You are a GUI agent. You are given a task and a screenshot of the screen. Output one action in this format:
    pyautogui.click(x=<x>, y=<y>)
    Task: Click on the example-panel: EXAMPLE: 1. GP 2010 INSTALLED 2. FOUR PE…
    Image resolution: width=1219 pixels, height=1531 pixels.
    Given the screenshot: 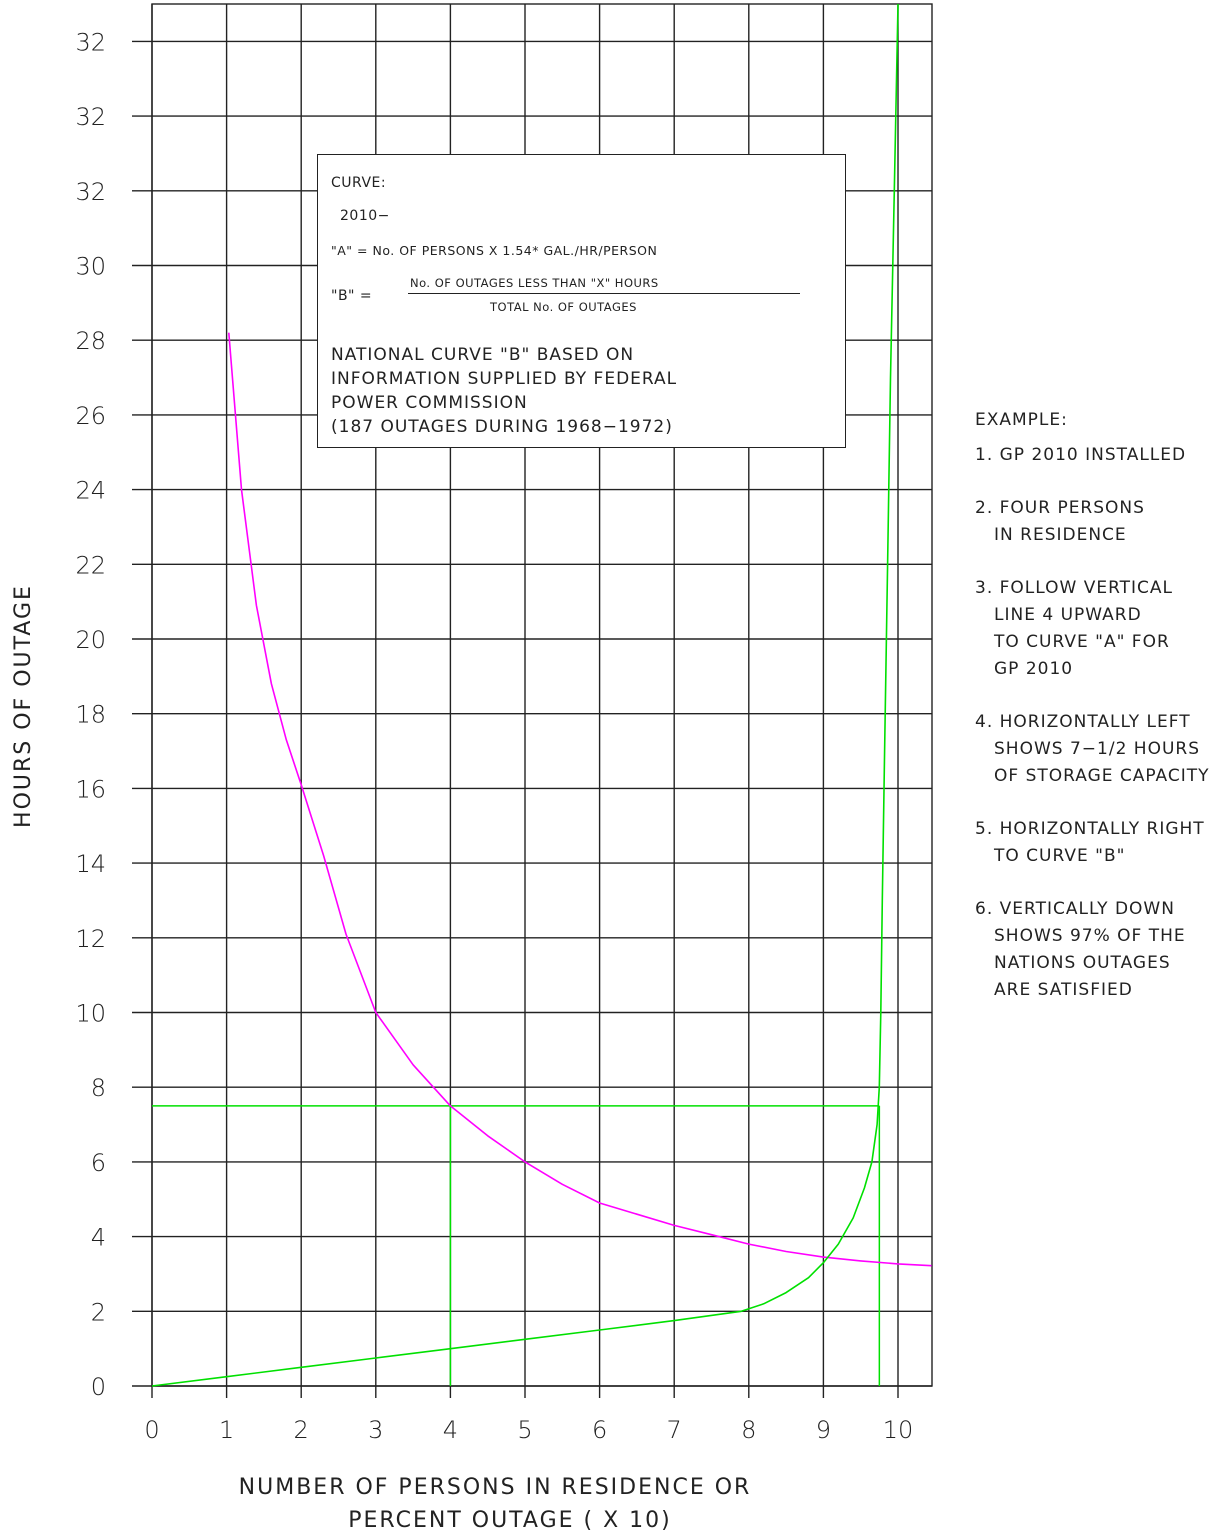 What is the action you would take?
    pyautogui.click(x=1095, y=720)
    